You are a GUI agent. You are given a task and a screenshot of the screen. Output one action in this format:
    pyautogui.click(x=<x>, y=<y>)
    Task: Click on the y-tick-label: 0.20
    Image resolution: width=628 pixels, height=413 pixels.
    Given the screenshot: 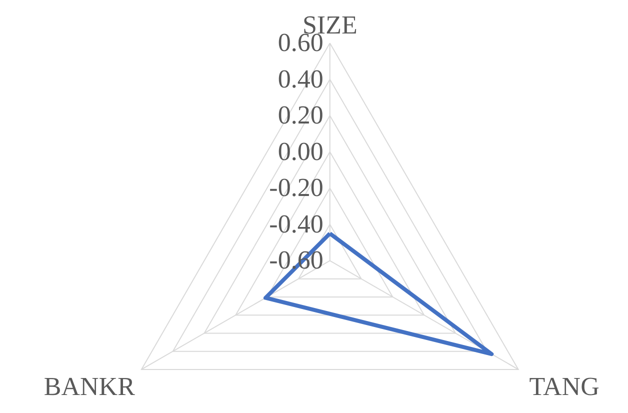 What is the action you would take?
    pyautogui.click(x=301, y=115)
    